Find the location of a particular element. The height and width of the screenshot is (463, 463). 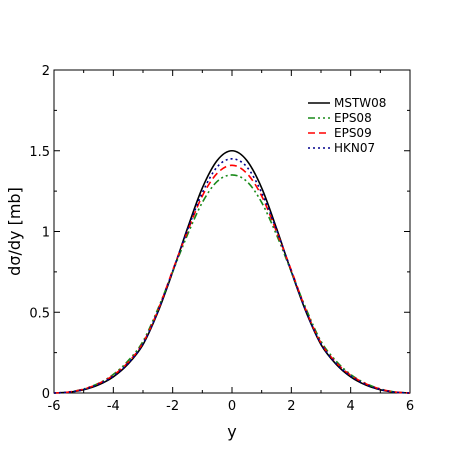

x-axis-label: y is located at coordinates (231, 431).